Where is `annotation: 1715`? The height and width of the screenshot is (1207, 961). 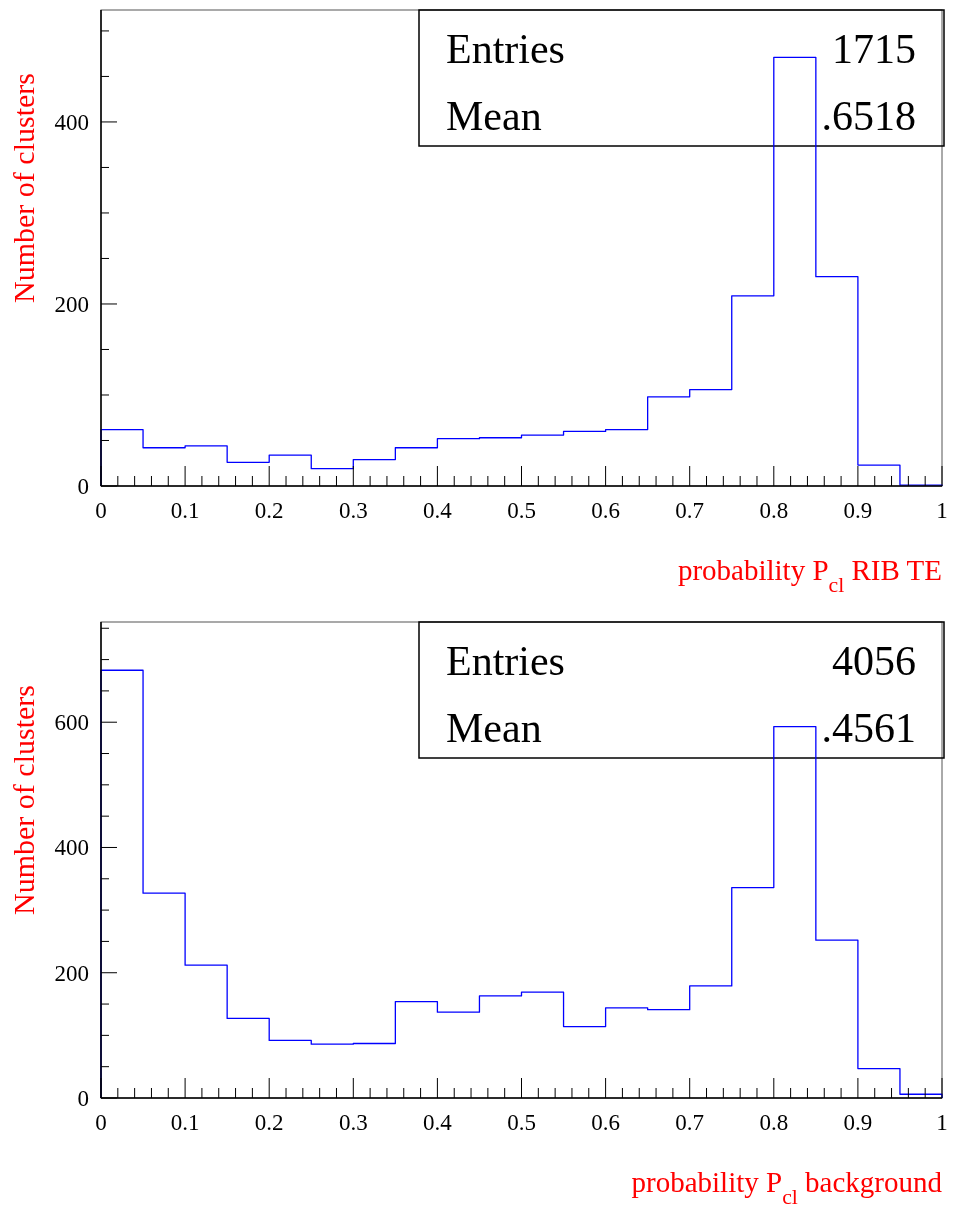 annotation: 1715 is located at coordinates (874, 49).